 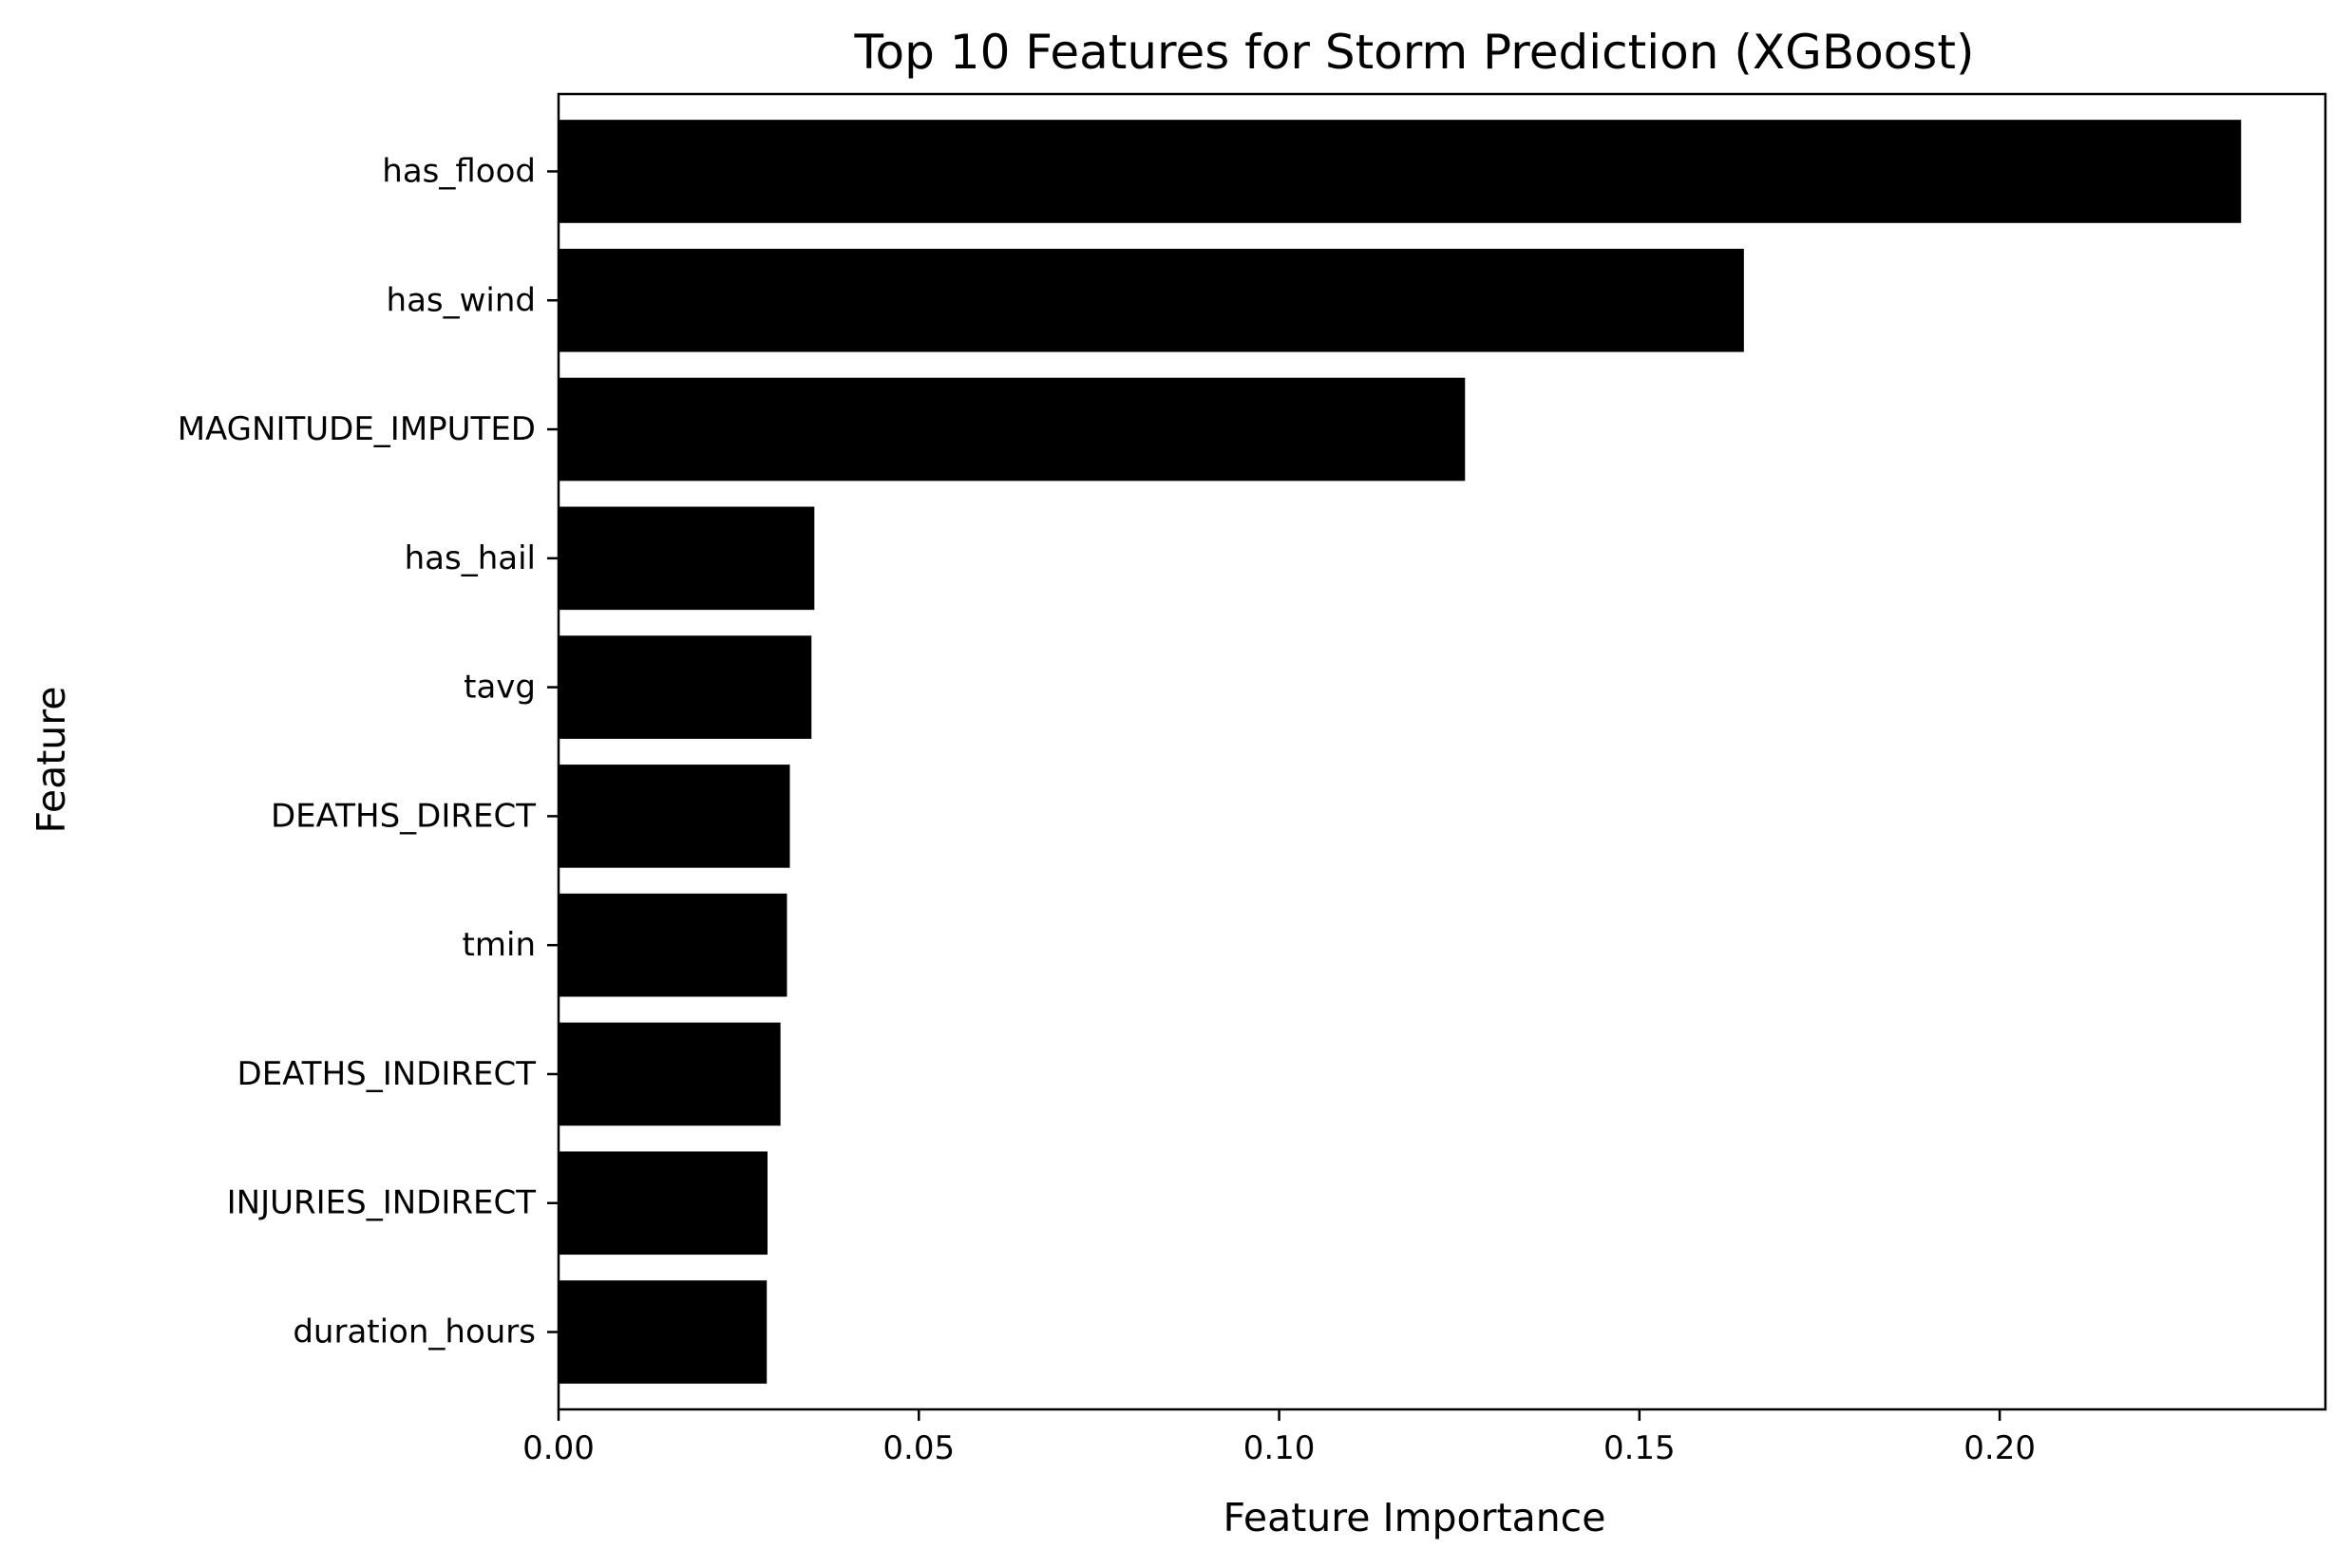 What do you see at coordinates (404, 816) in the screenshot?
I see `y-tick-label: DEATHS_DIRECT` at bounding box center [404, 816].